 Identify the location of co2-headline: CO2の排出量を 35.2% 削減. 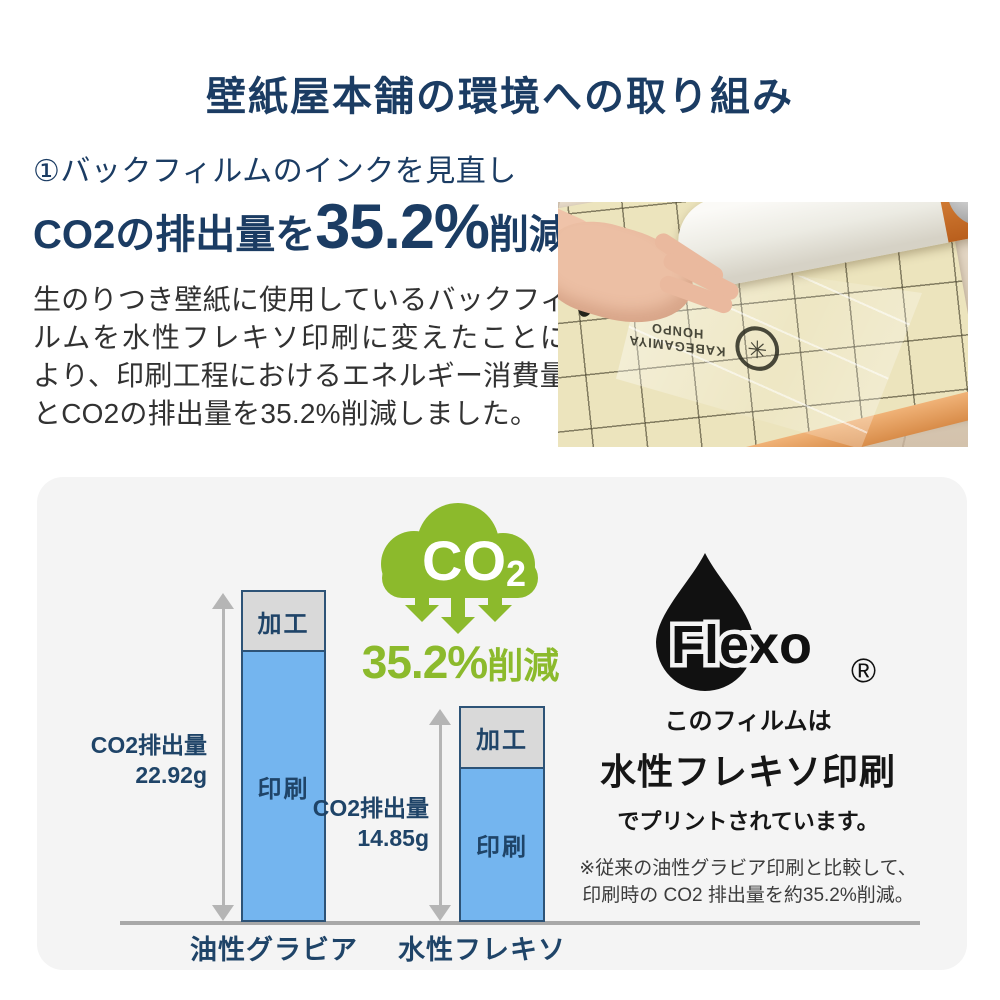
(301, 228).